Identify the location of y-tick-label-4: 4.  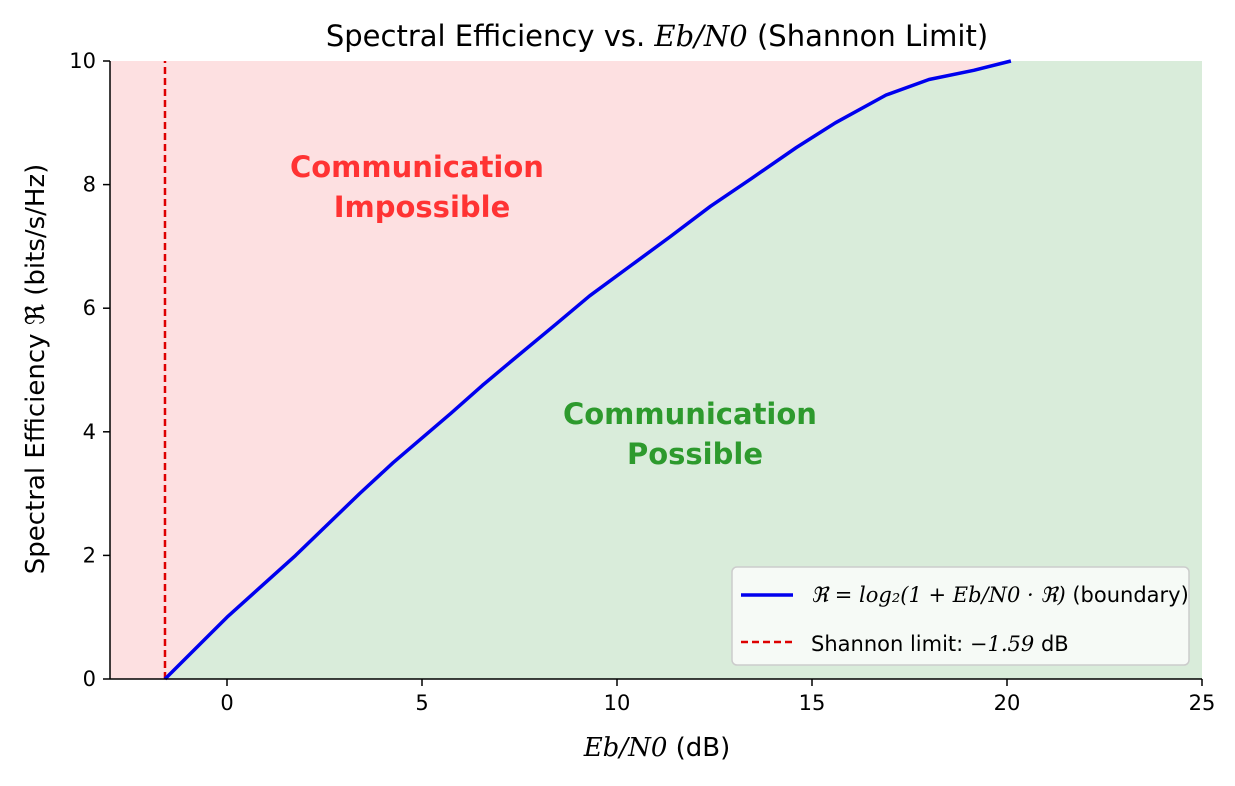
(89, 432).